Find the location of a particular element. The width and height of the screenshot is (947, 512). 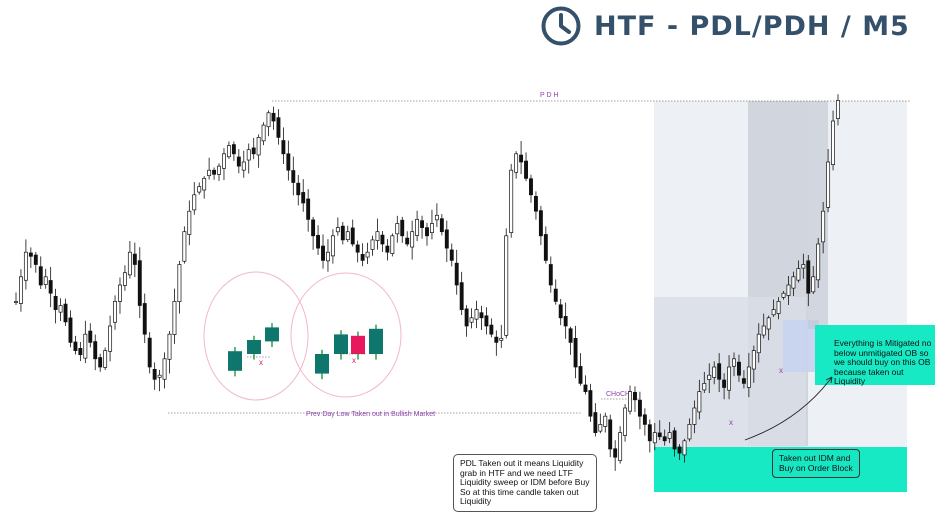

page-title: HTF - PDL/PDH / M5 is located at coordinates (752, 26).